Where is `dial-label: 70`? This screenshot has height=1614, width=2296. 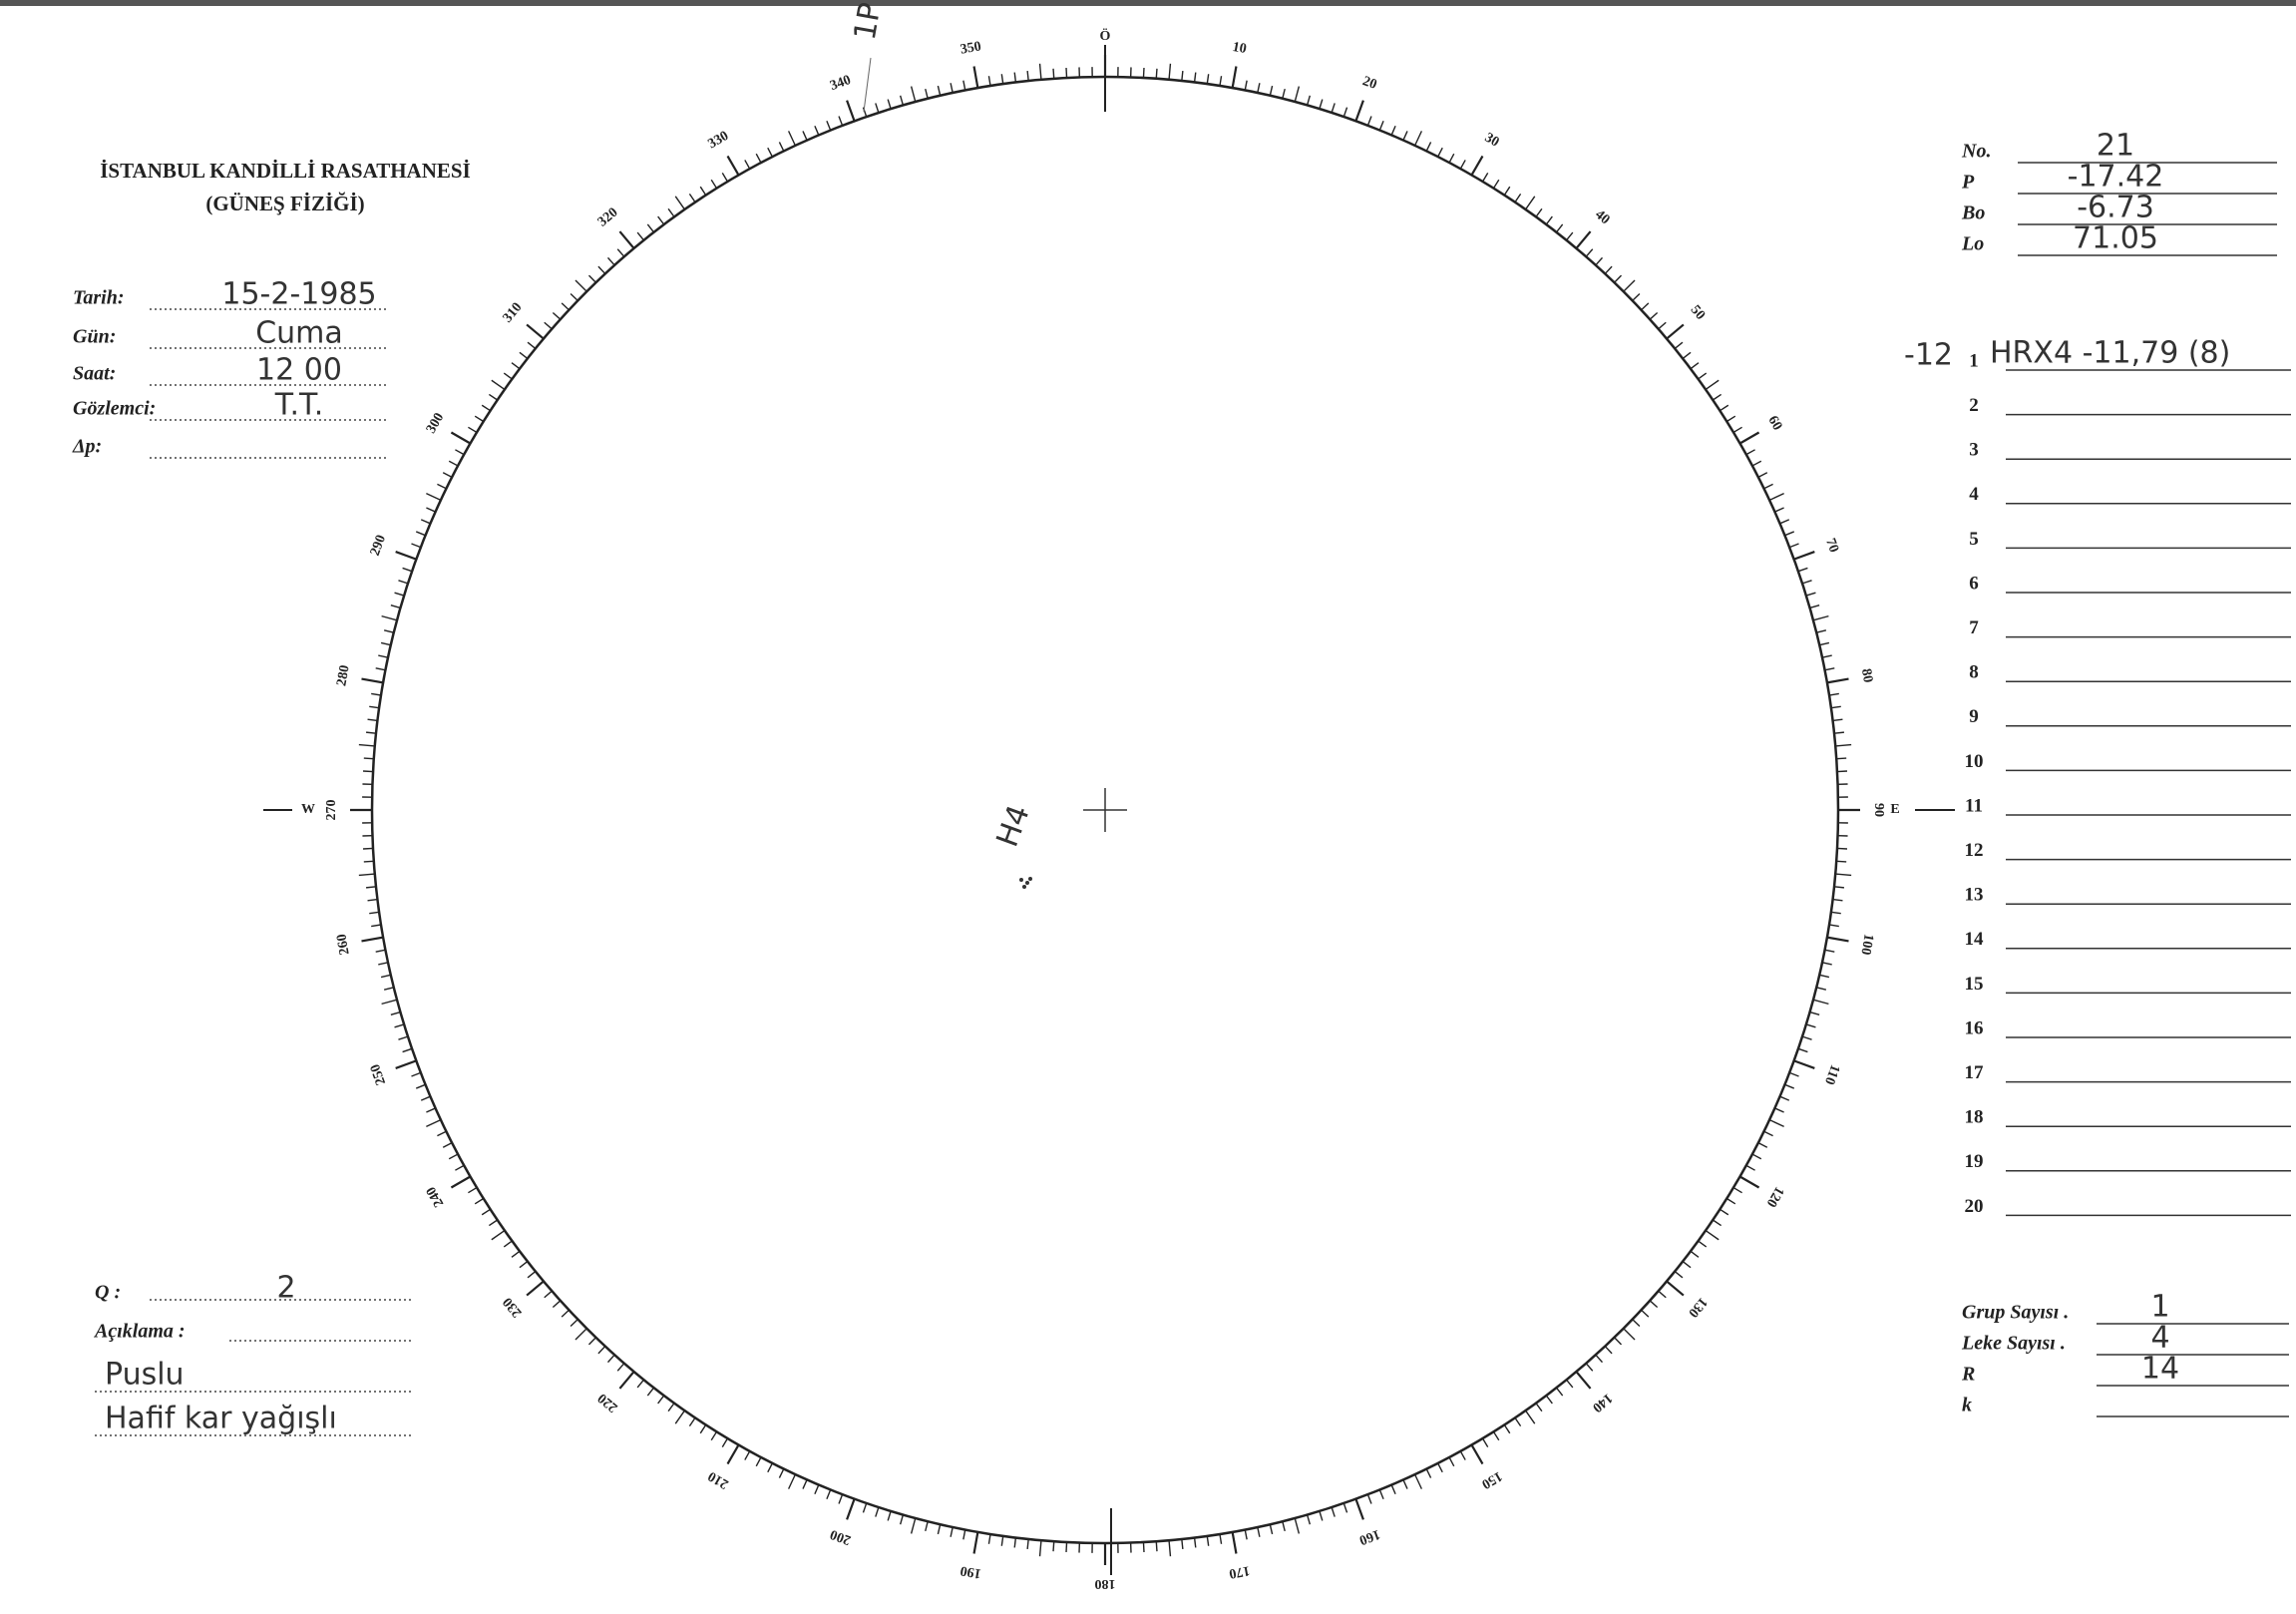 dial-label: 70 is located at coordinates (1831, 546).